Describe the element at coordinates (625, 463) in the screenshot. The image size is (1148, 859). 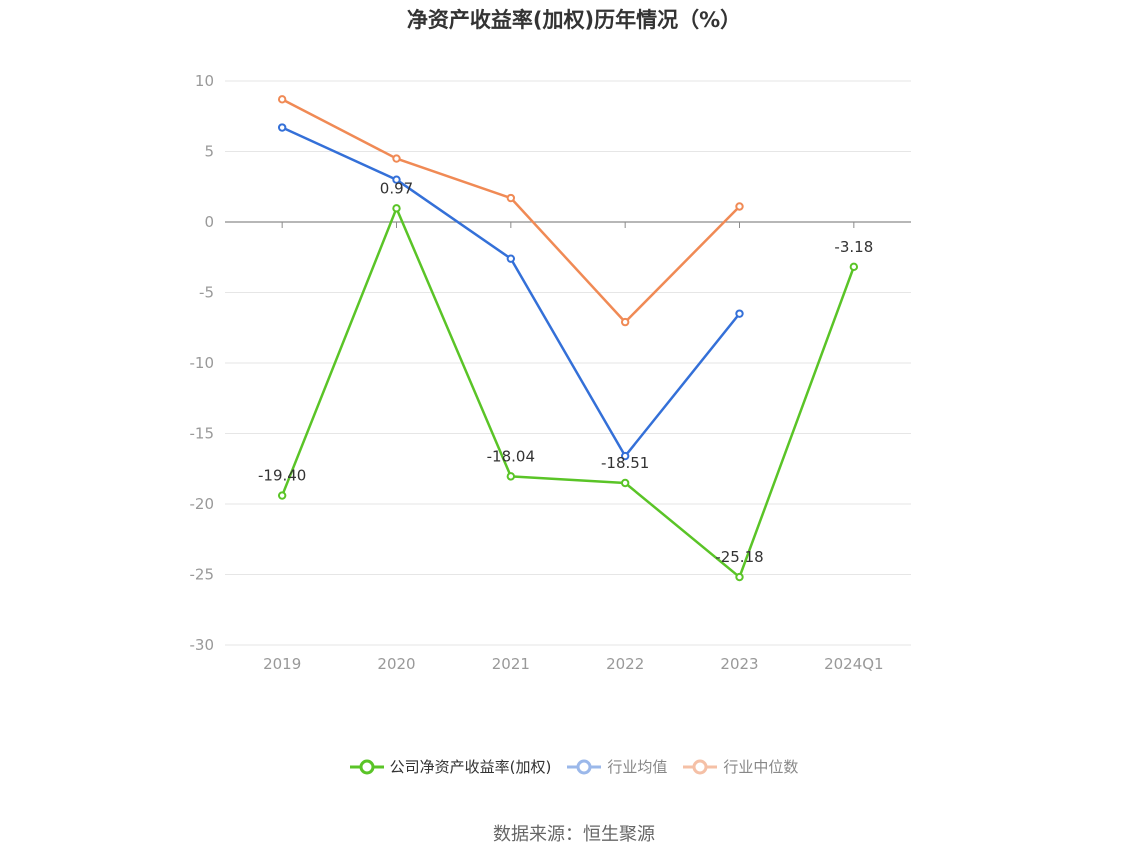
I see `data-label: -18.51` at that location.